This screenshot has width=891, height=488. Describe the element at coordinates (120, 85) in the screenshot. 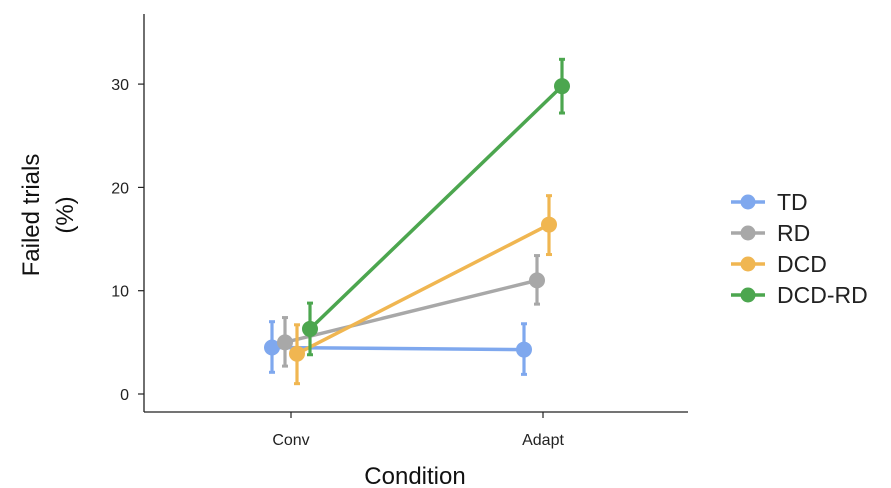

I see `y-tick-label: 30` at that location.